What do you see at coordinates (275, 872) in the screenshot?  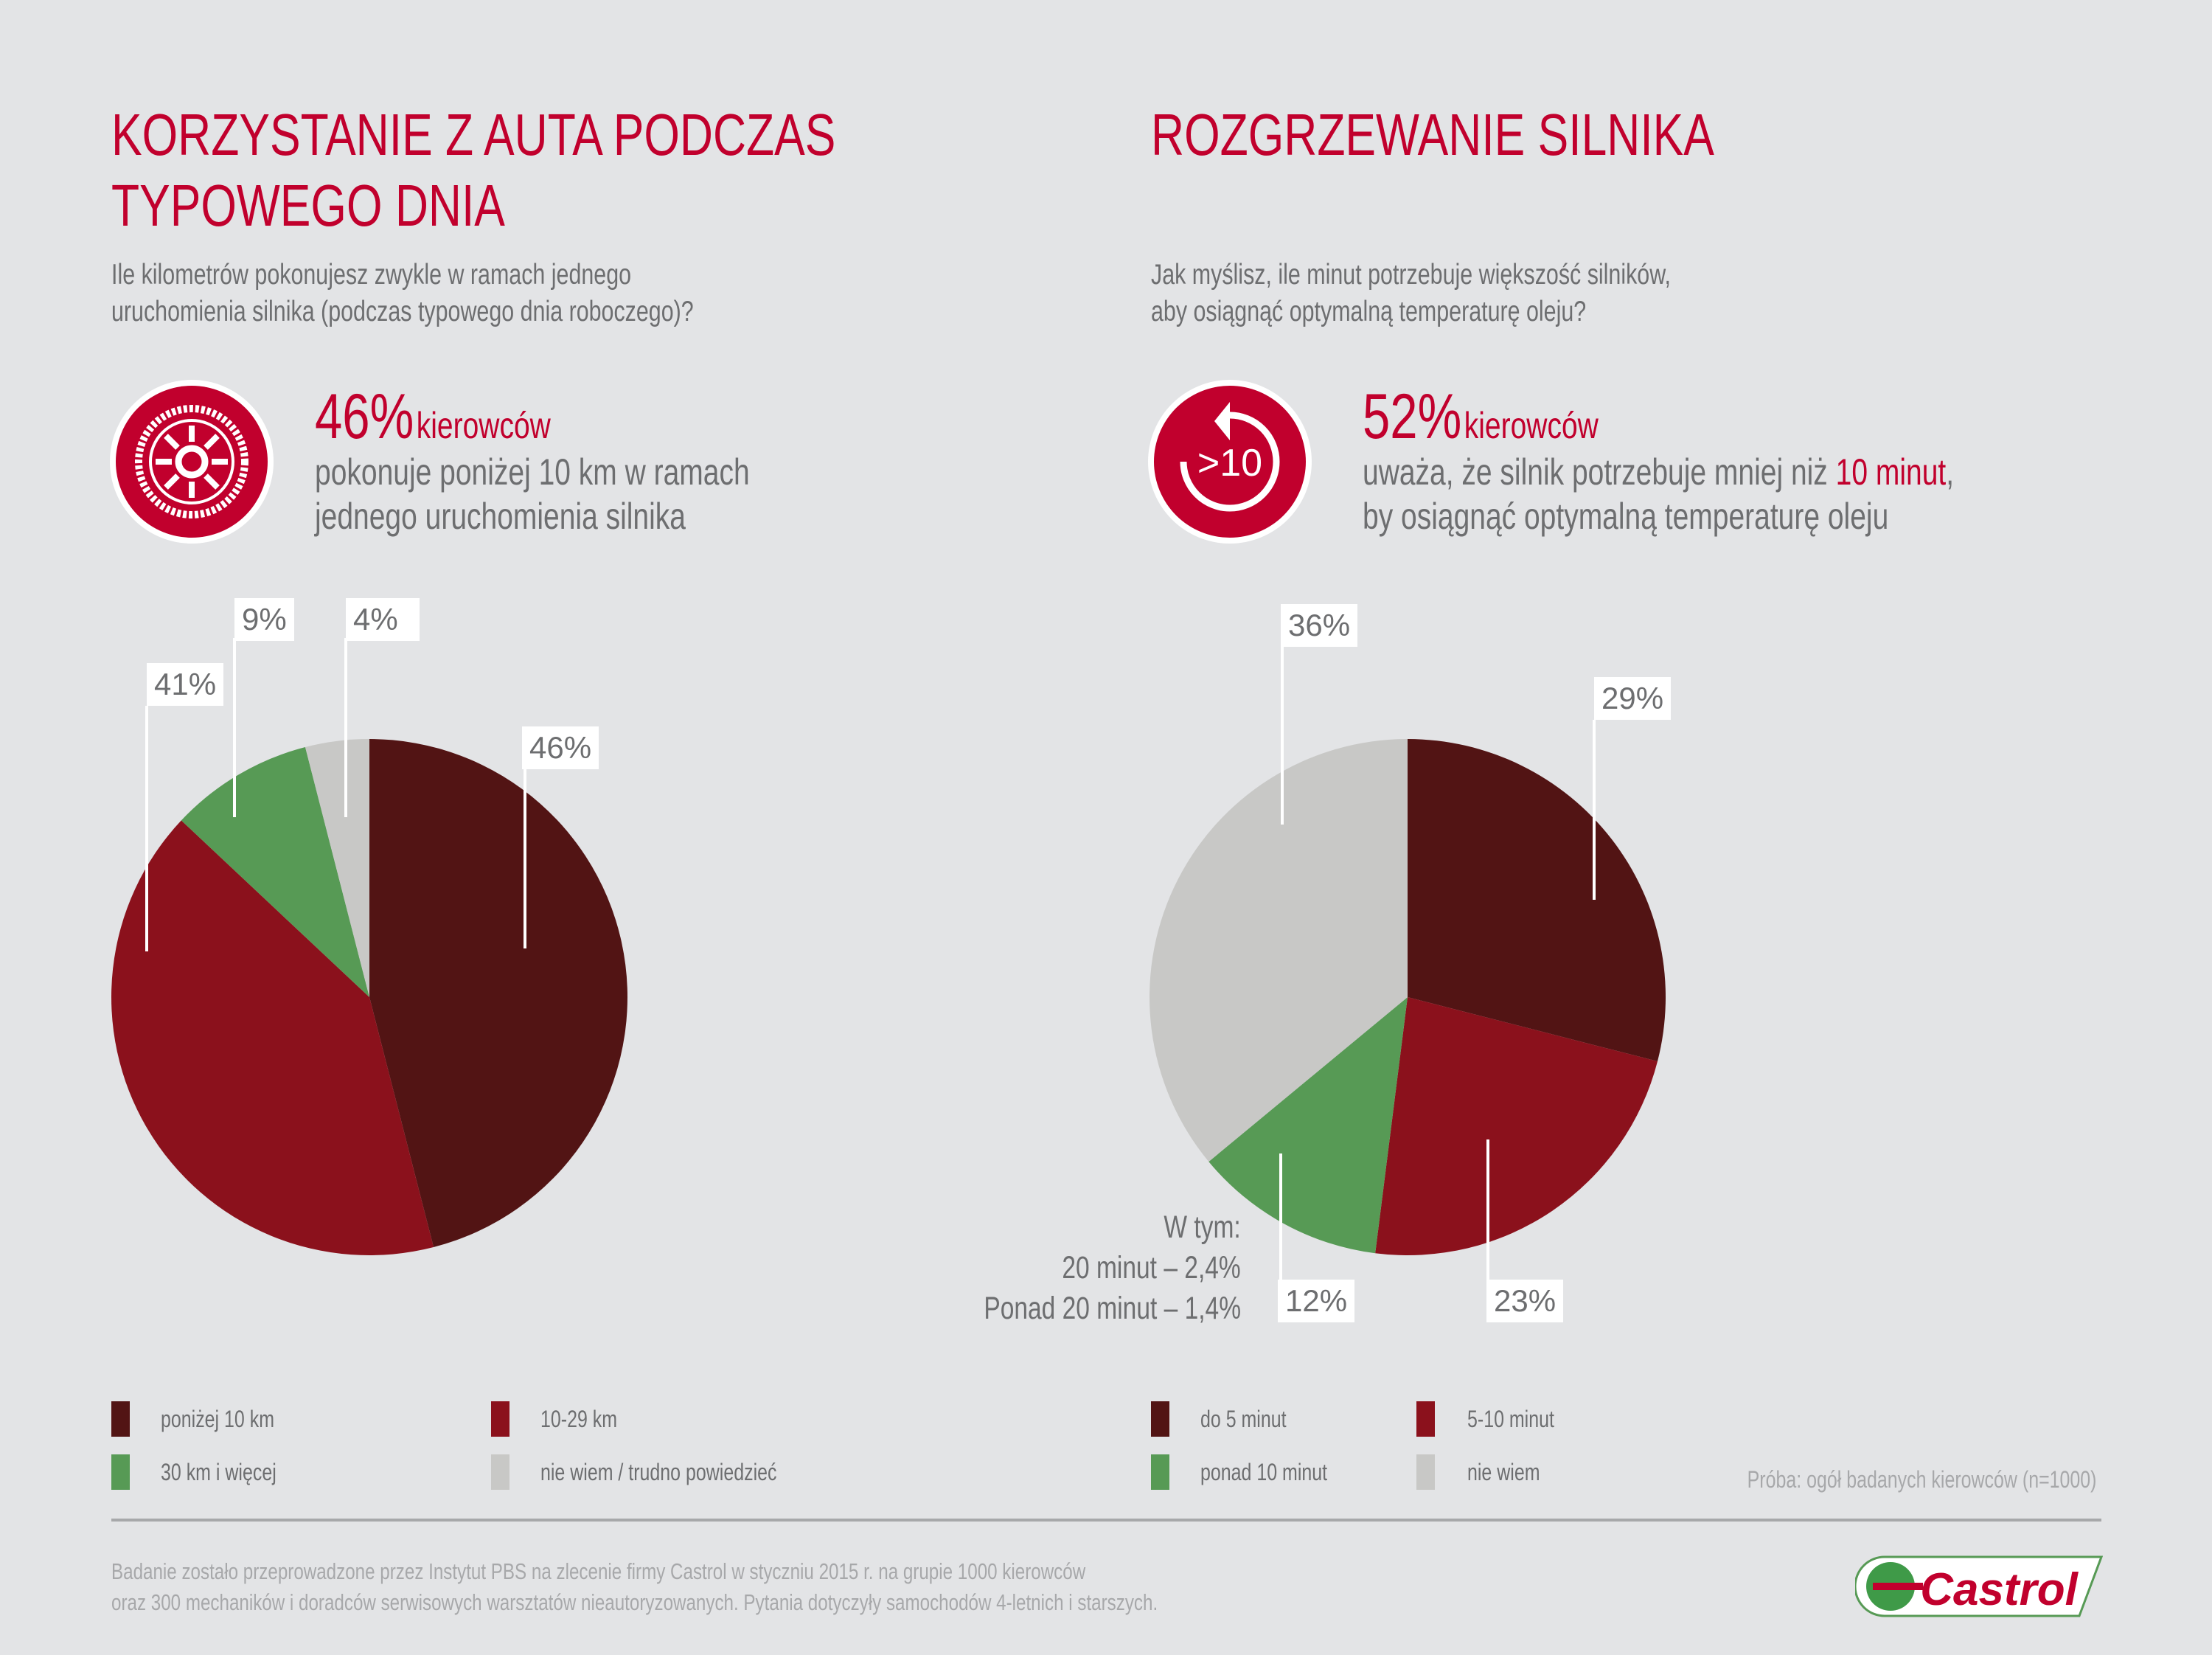 I see `pie-slice-30-km-i-wi-cej` at bounding box center [275, 872].